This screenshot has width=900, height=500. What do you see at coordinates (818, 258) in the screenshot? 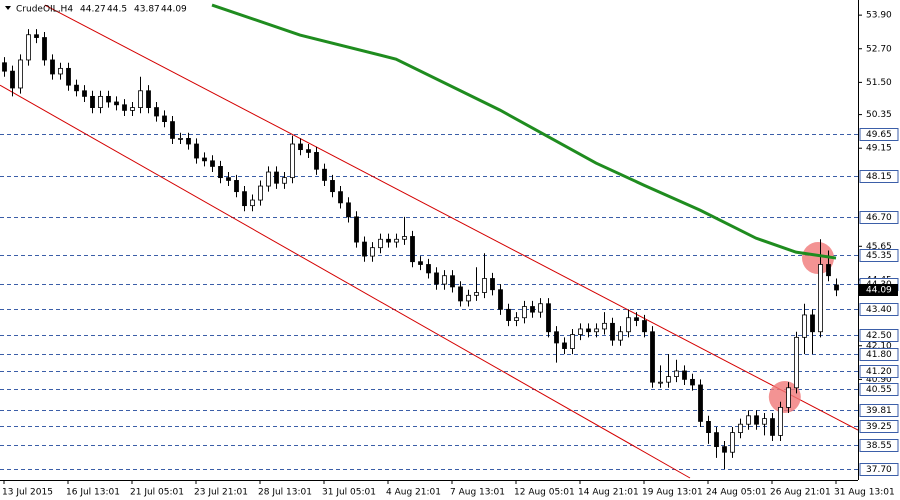
I see `highlight` at bounding box center [818, 258].